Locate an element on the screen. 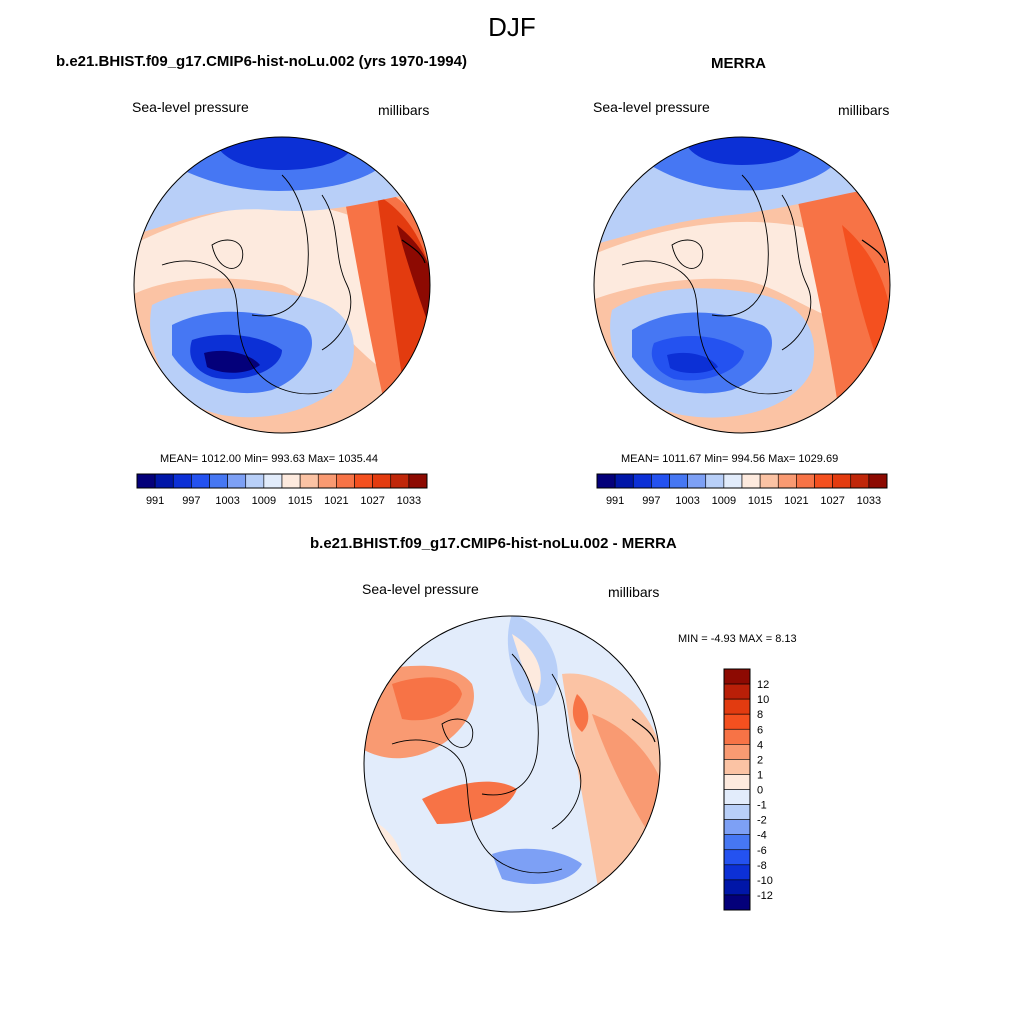 The image size is (1024, 1024). diff-colorbar-tick-label: 2 is located at coordinates (760, 760).